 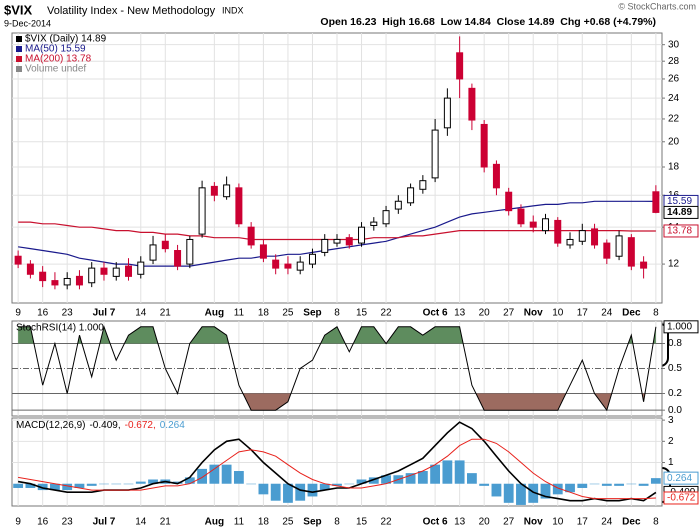 I want to click on overbought-fill, so click(x=337, y=335).